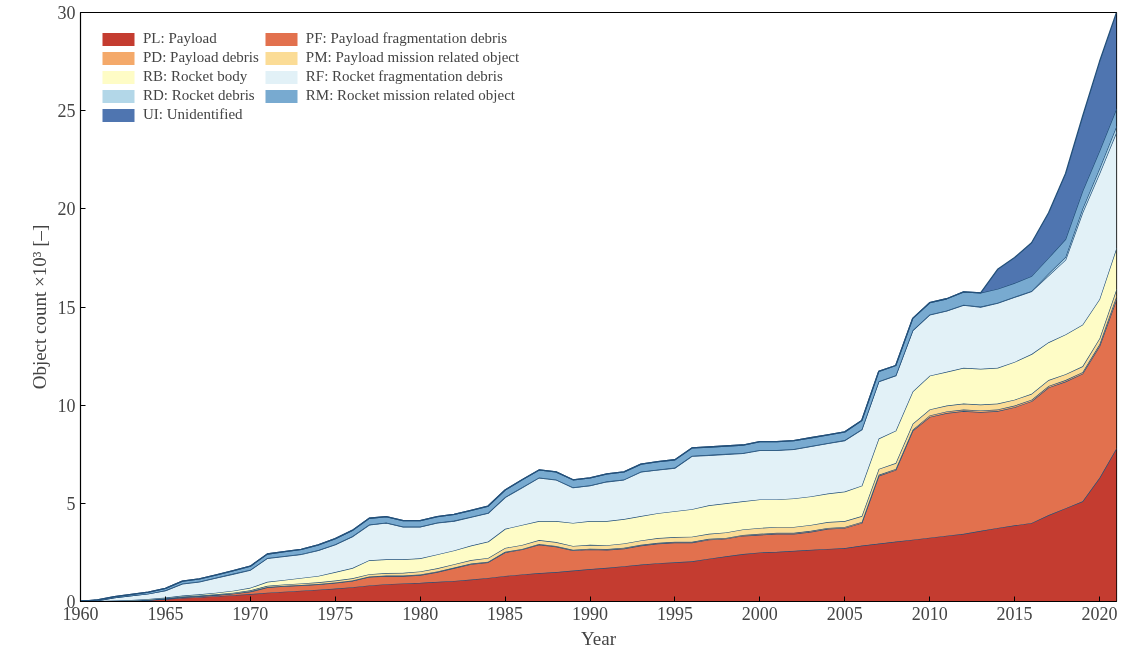 This screenshot has width=1126, height=661. What do you see at coordinates (410, 95) in the screenshot?
I see `legend-label: RM: Rocket mission related object` at bounding box center [410, 95].